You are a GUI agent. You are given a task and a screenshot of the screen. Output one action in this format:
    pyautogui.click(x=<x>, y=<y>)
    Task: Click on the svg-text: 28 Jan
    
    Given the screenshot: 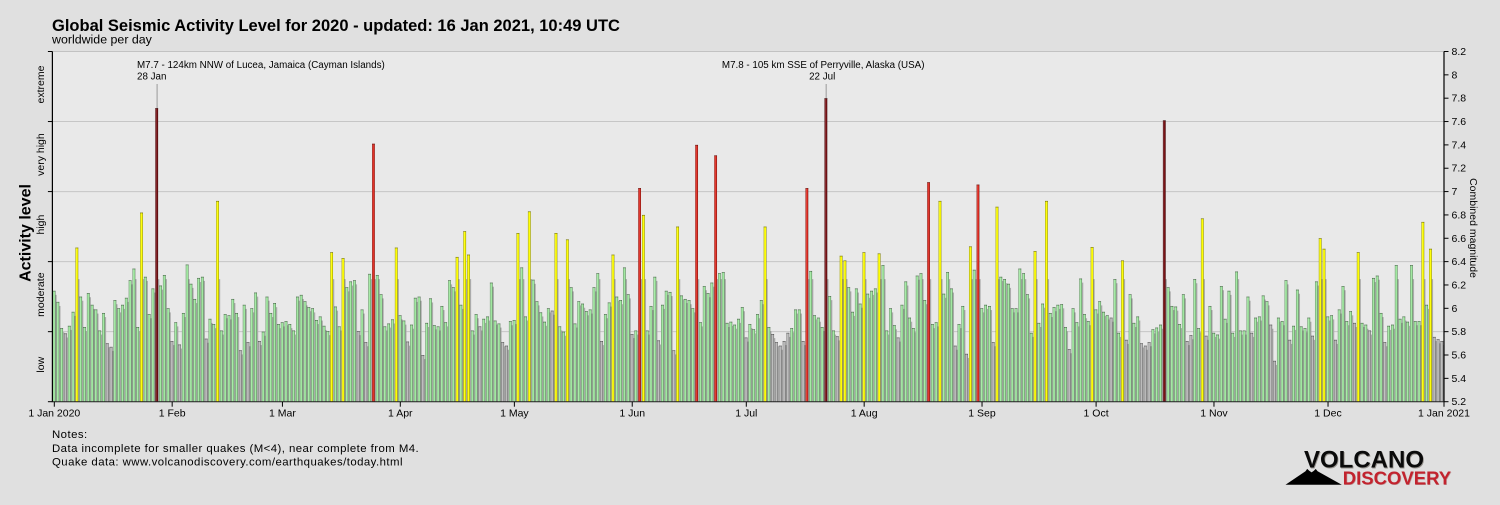 What is the action you would take?
    pyautogui.click(x=151, y=77)
    